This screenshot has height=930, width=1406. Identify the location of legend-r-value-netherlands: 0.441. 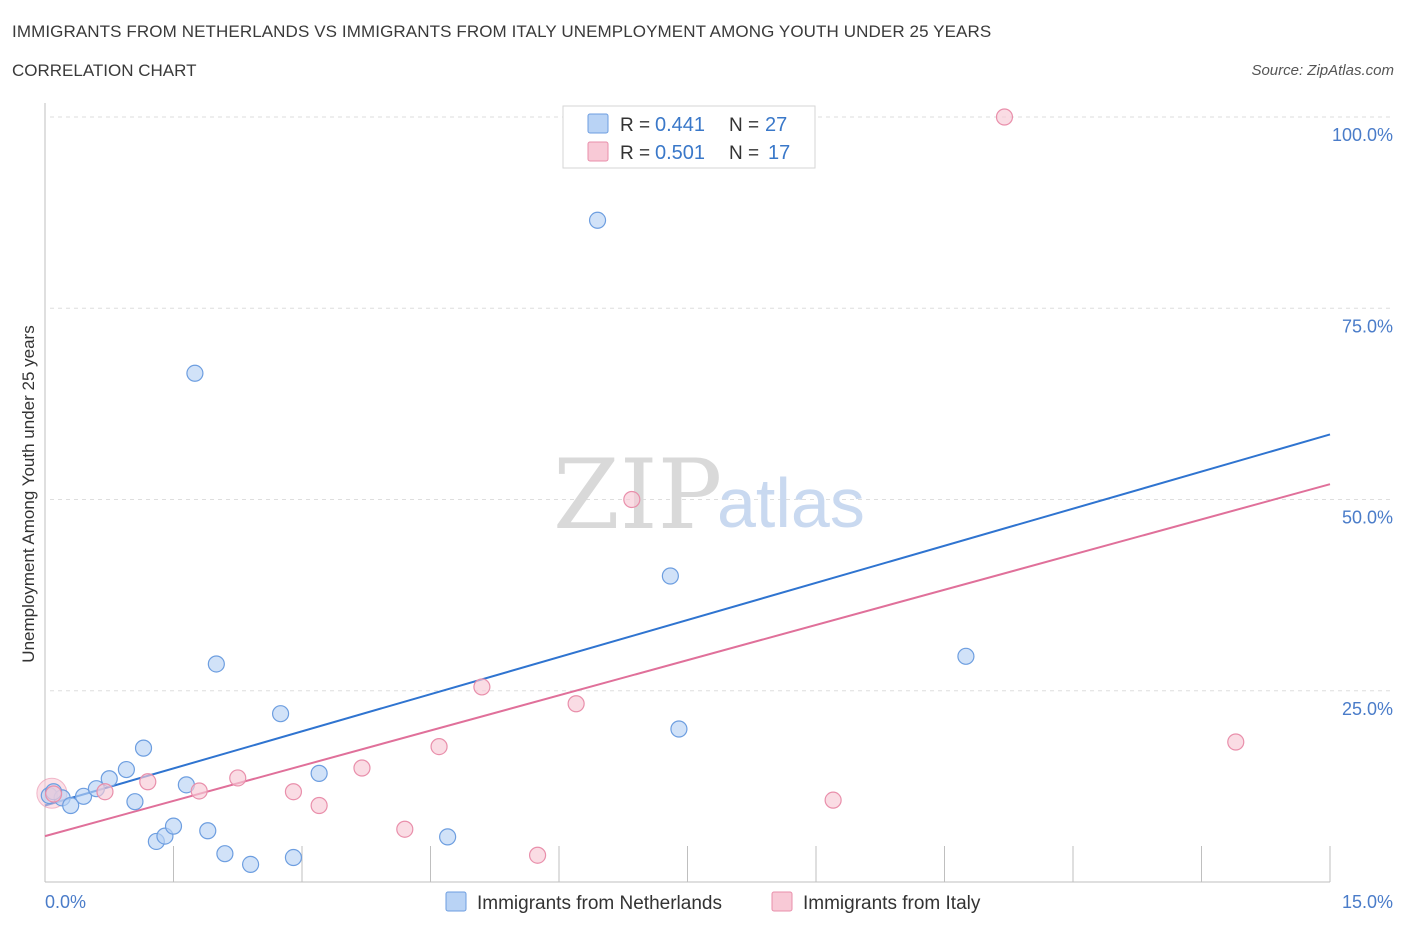
(680, 125).